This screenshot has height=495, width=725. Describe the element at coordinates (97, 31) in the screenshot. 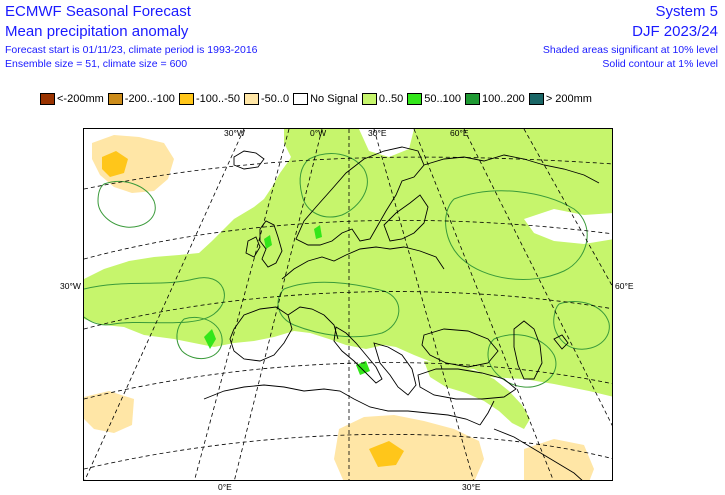

I see `chart-subtitle: Mean precipitation anomaly` at that location.